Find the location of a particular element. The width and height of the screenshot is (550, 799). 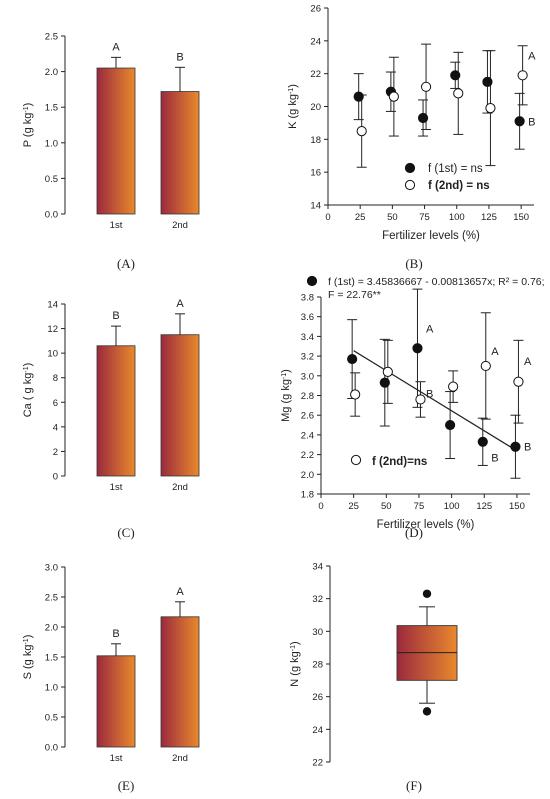

panel-b-x-label: Fertilizer levels (%) is located at coordinates (431, 236).